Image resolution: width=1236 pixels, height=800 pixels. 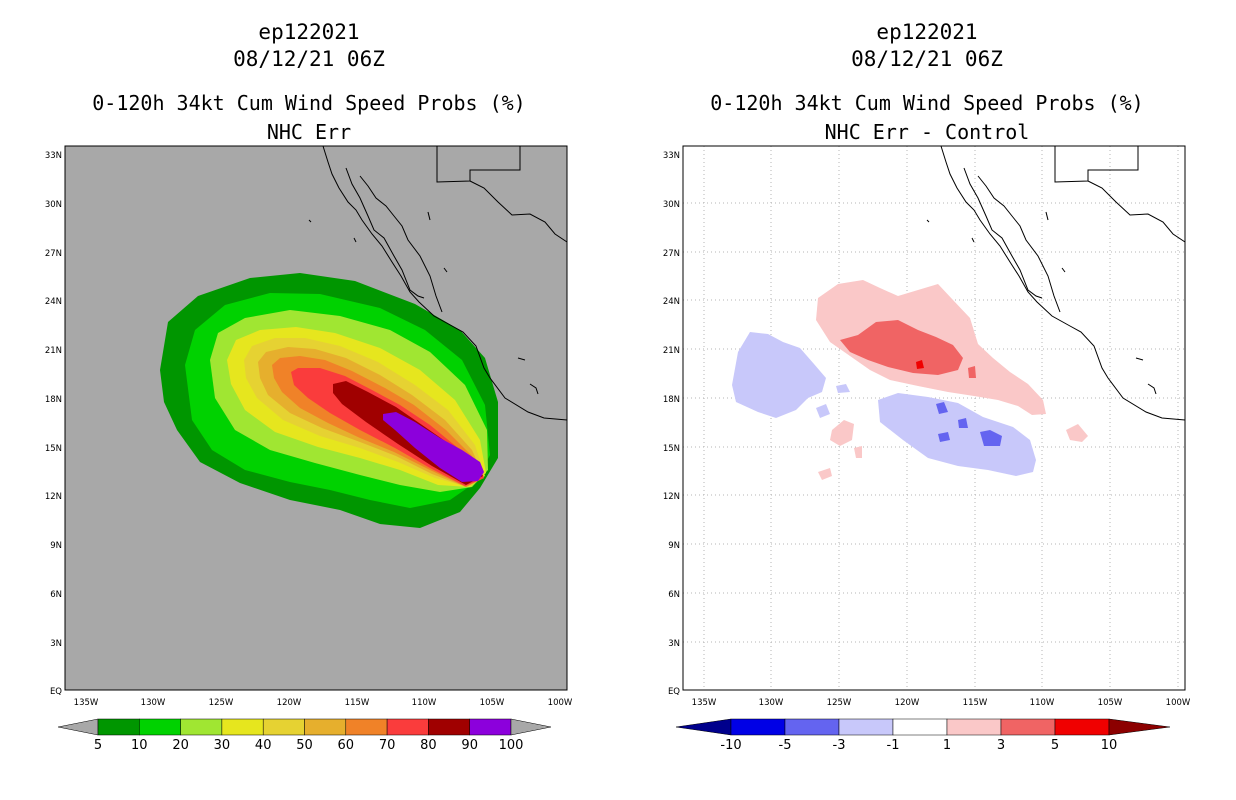 I want to click on diff-pos-1-3-isolated-e, so click(x=836, y=331).